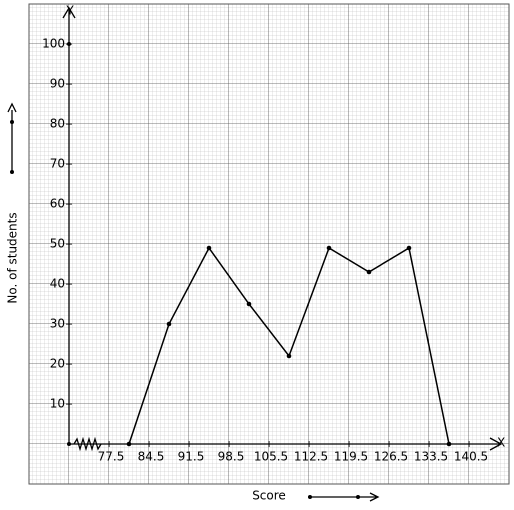  I want to click on x-axis-label: Score, so click(269, 496).